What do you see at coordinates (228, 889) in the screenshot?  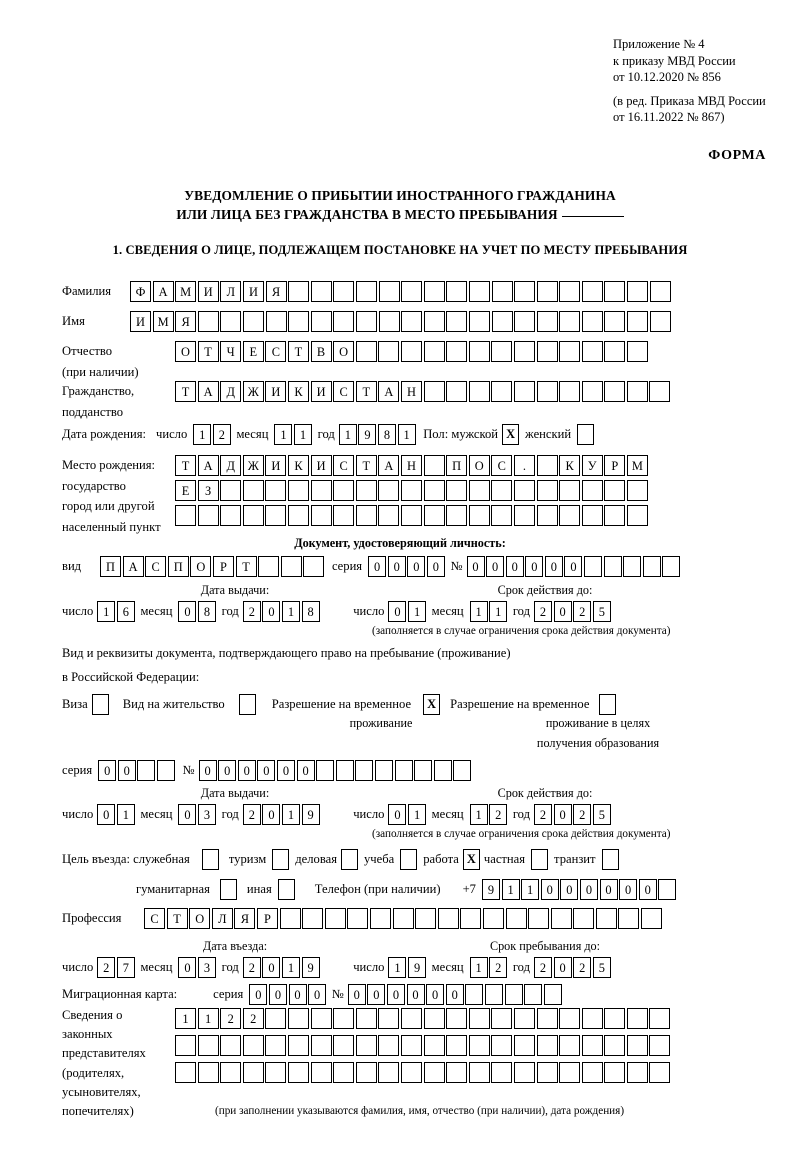 I see `purpose-humanitarian-checkbox` at bounding box center [228, 889].